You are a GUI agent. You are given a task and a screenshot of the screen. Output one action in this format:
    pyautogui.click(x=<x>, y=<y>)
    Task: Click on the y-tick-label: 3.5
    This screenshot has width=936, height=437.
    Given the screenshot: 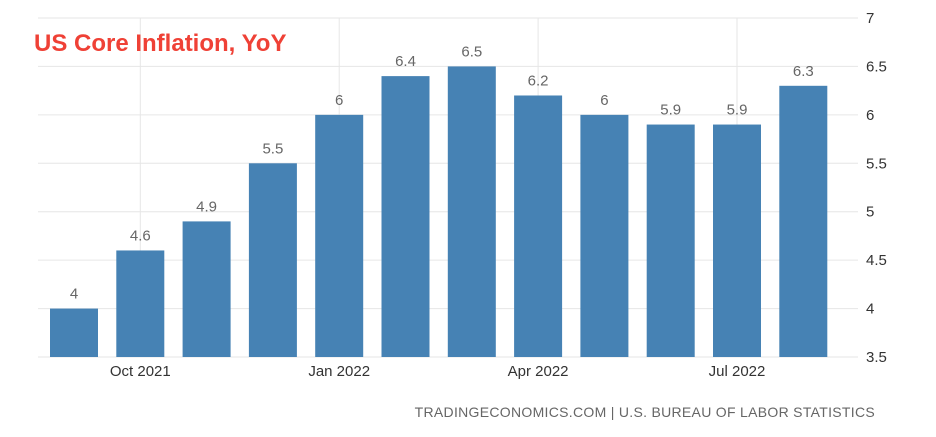 What is the action you would take?
    pyautogui.click(x=876, y=357)
    